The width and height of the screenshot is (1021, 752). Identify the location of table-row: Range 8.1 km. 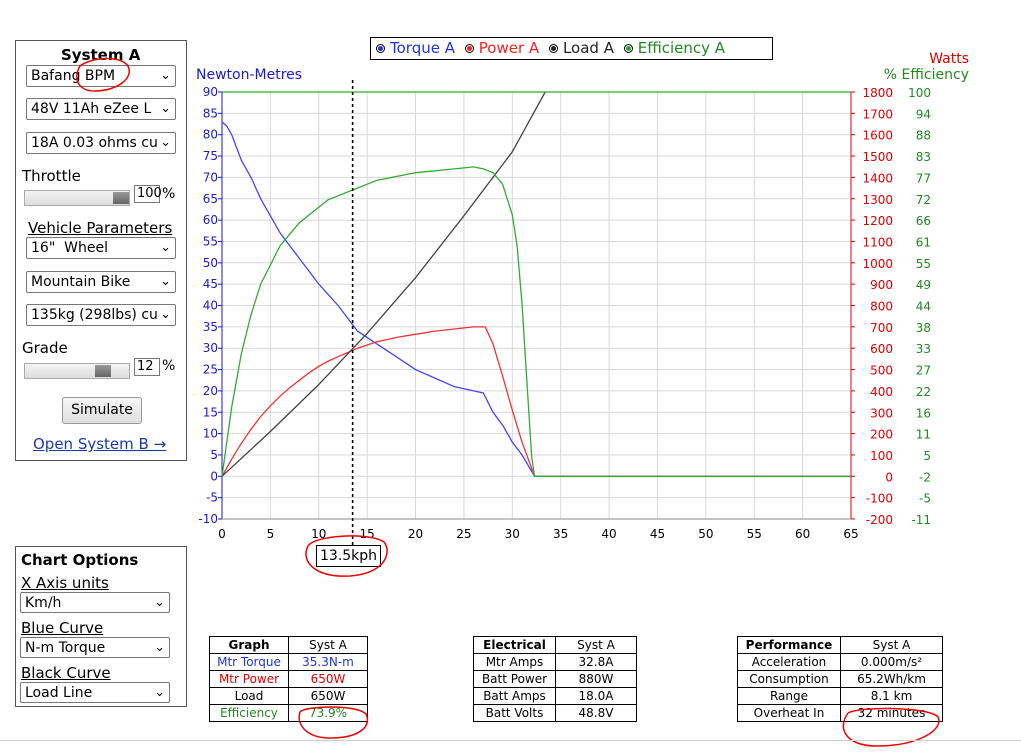
(840, 696).